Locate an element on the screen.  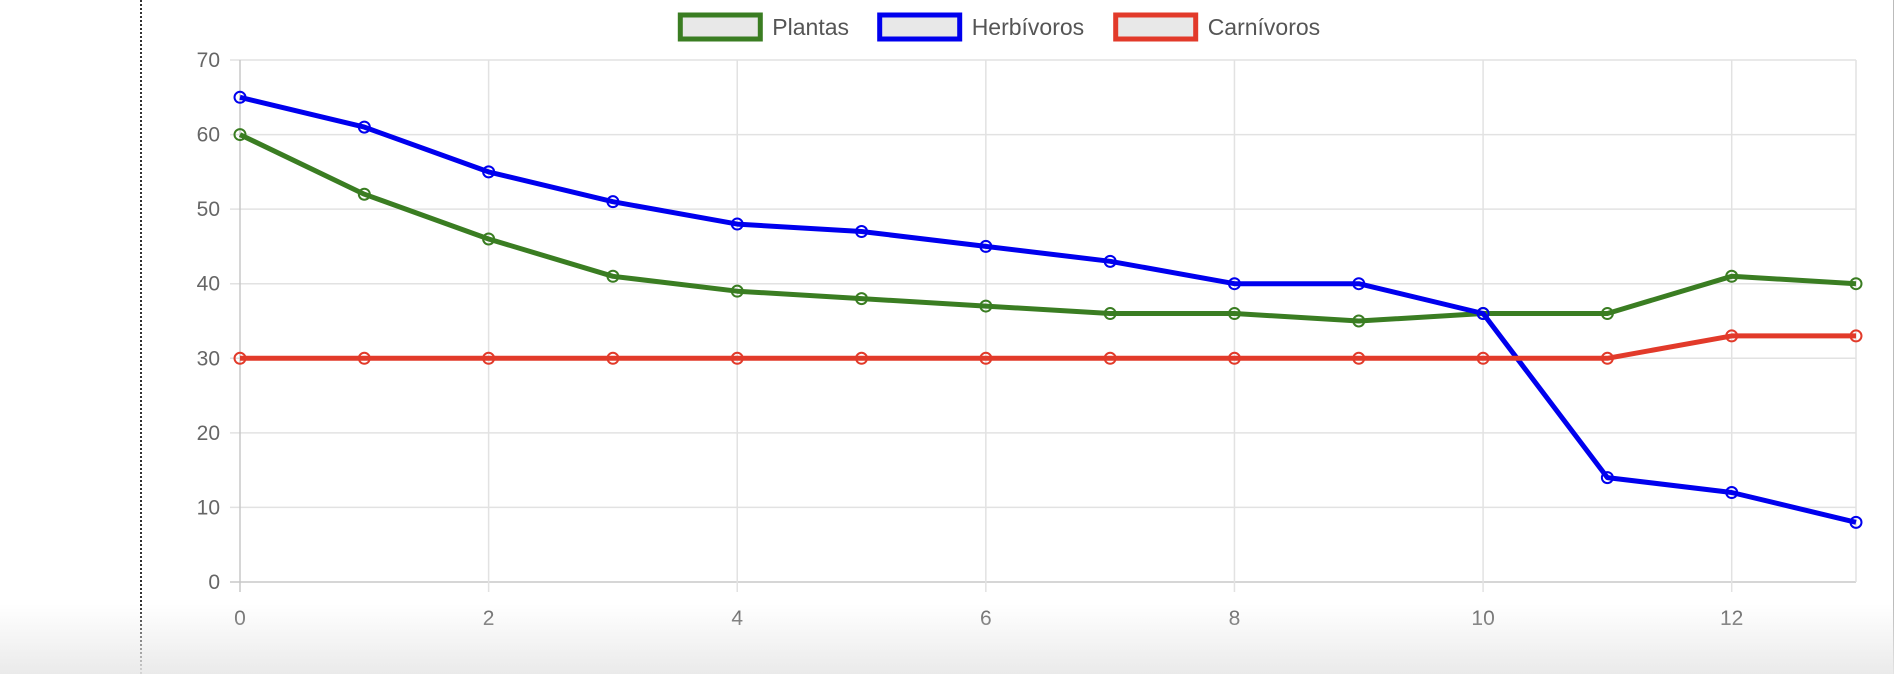
legend-label-1: Herbívoros is located at coordinates (1028, 27).